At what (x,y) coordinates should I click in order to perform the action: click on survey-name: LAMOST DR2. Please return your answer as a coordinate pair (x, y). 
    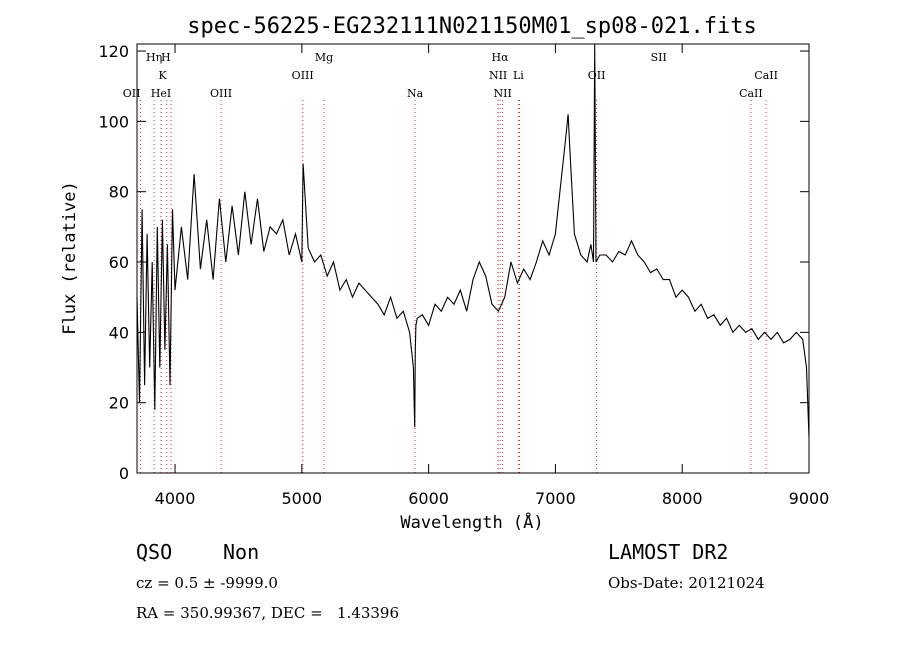
    Looking at the image, I should click on (668, 552).